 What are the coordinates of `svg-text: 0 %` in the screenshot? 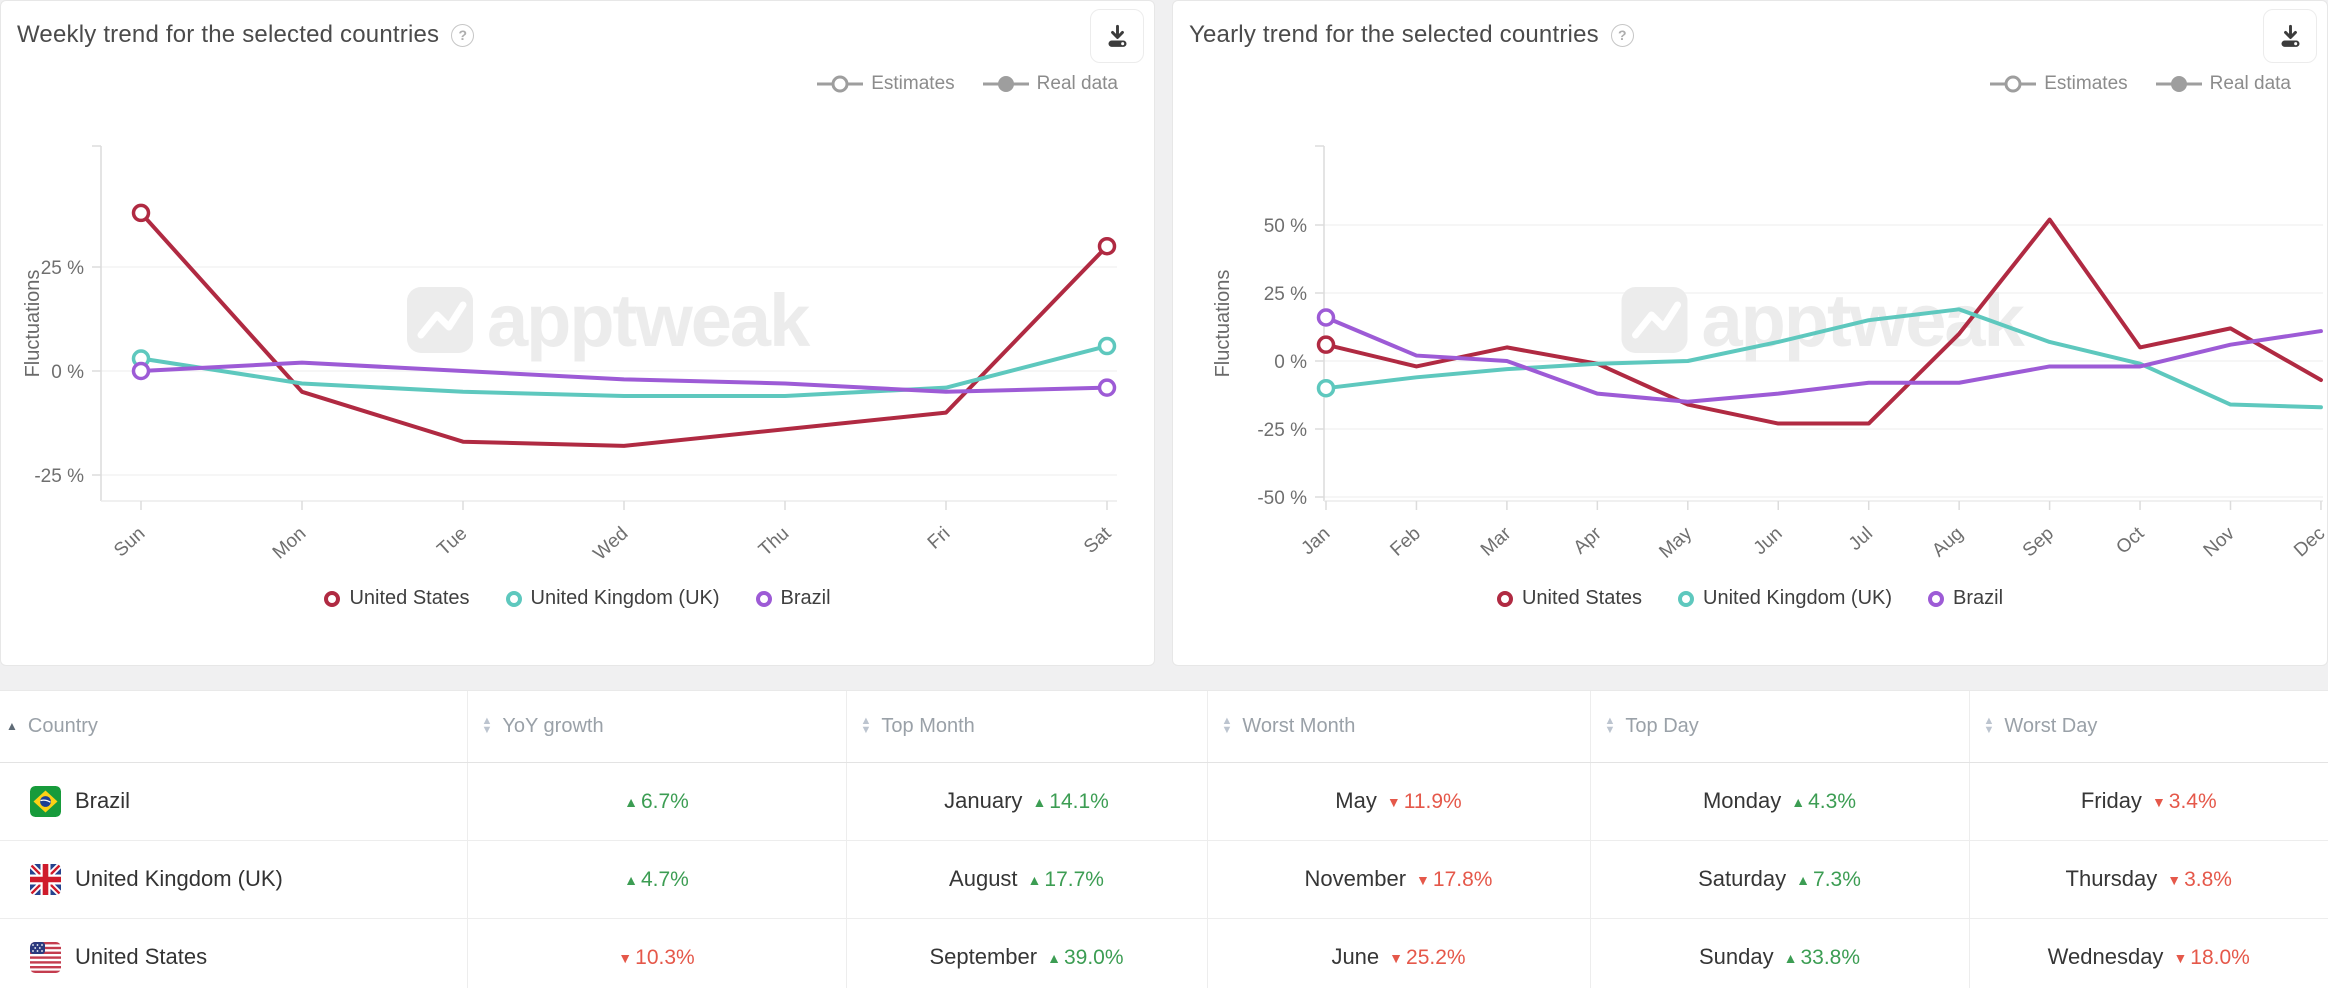 It's located at (1290, 362).